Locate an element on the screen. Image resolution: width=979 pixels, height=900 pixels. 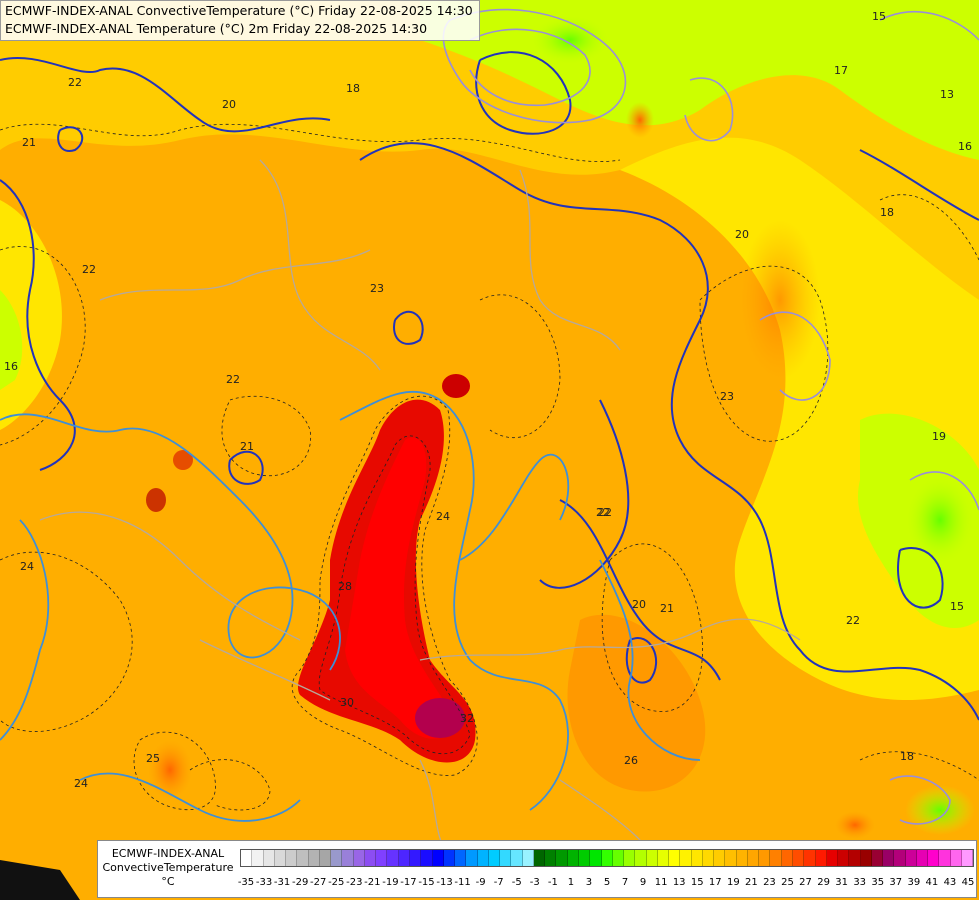
legend-tick-label: 15 is located at coordinates (697, 882).